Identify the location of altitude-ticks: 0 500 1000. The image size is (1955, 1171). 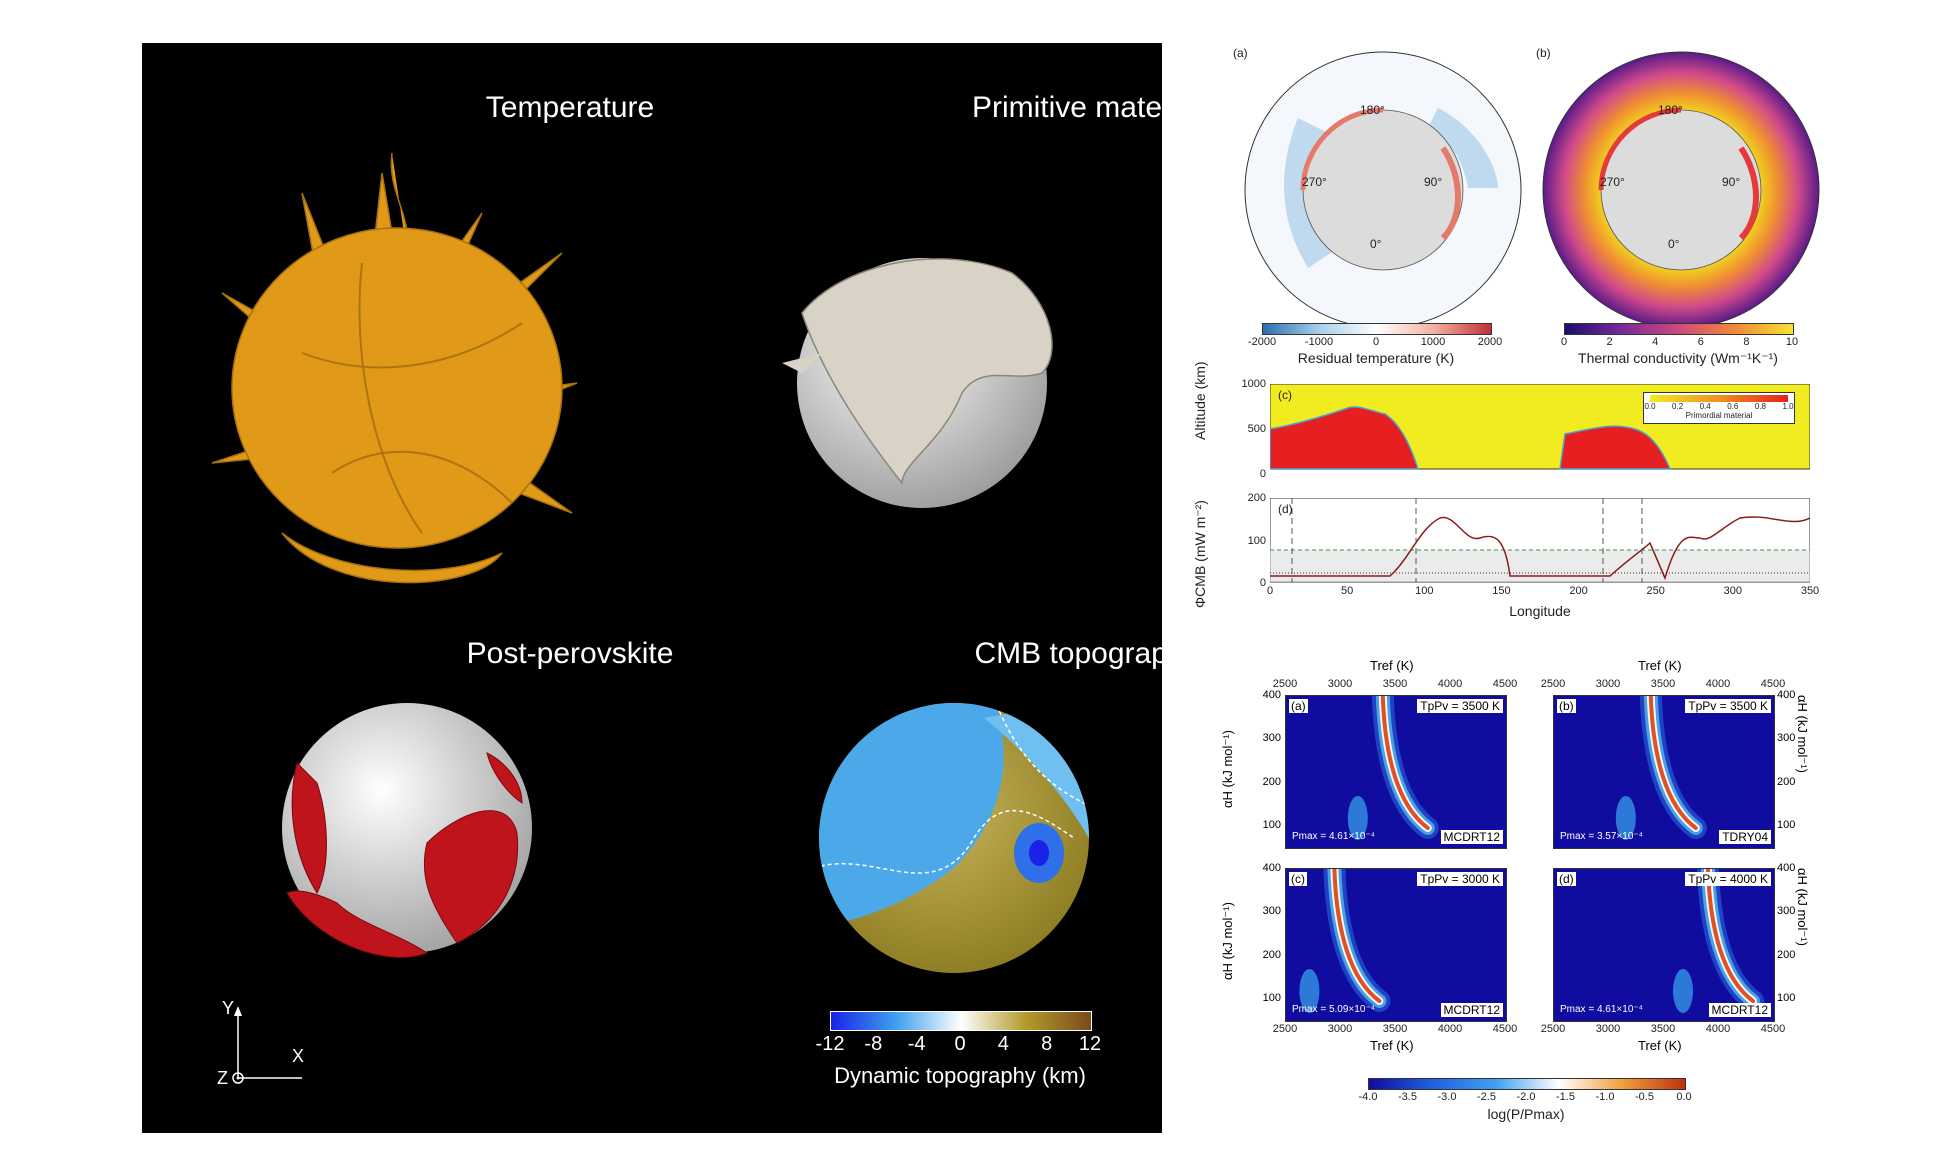
(1253, 429).